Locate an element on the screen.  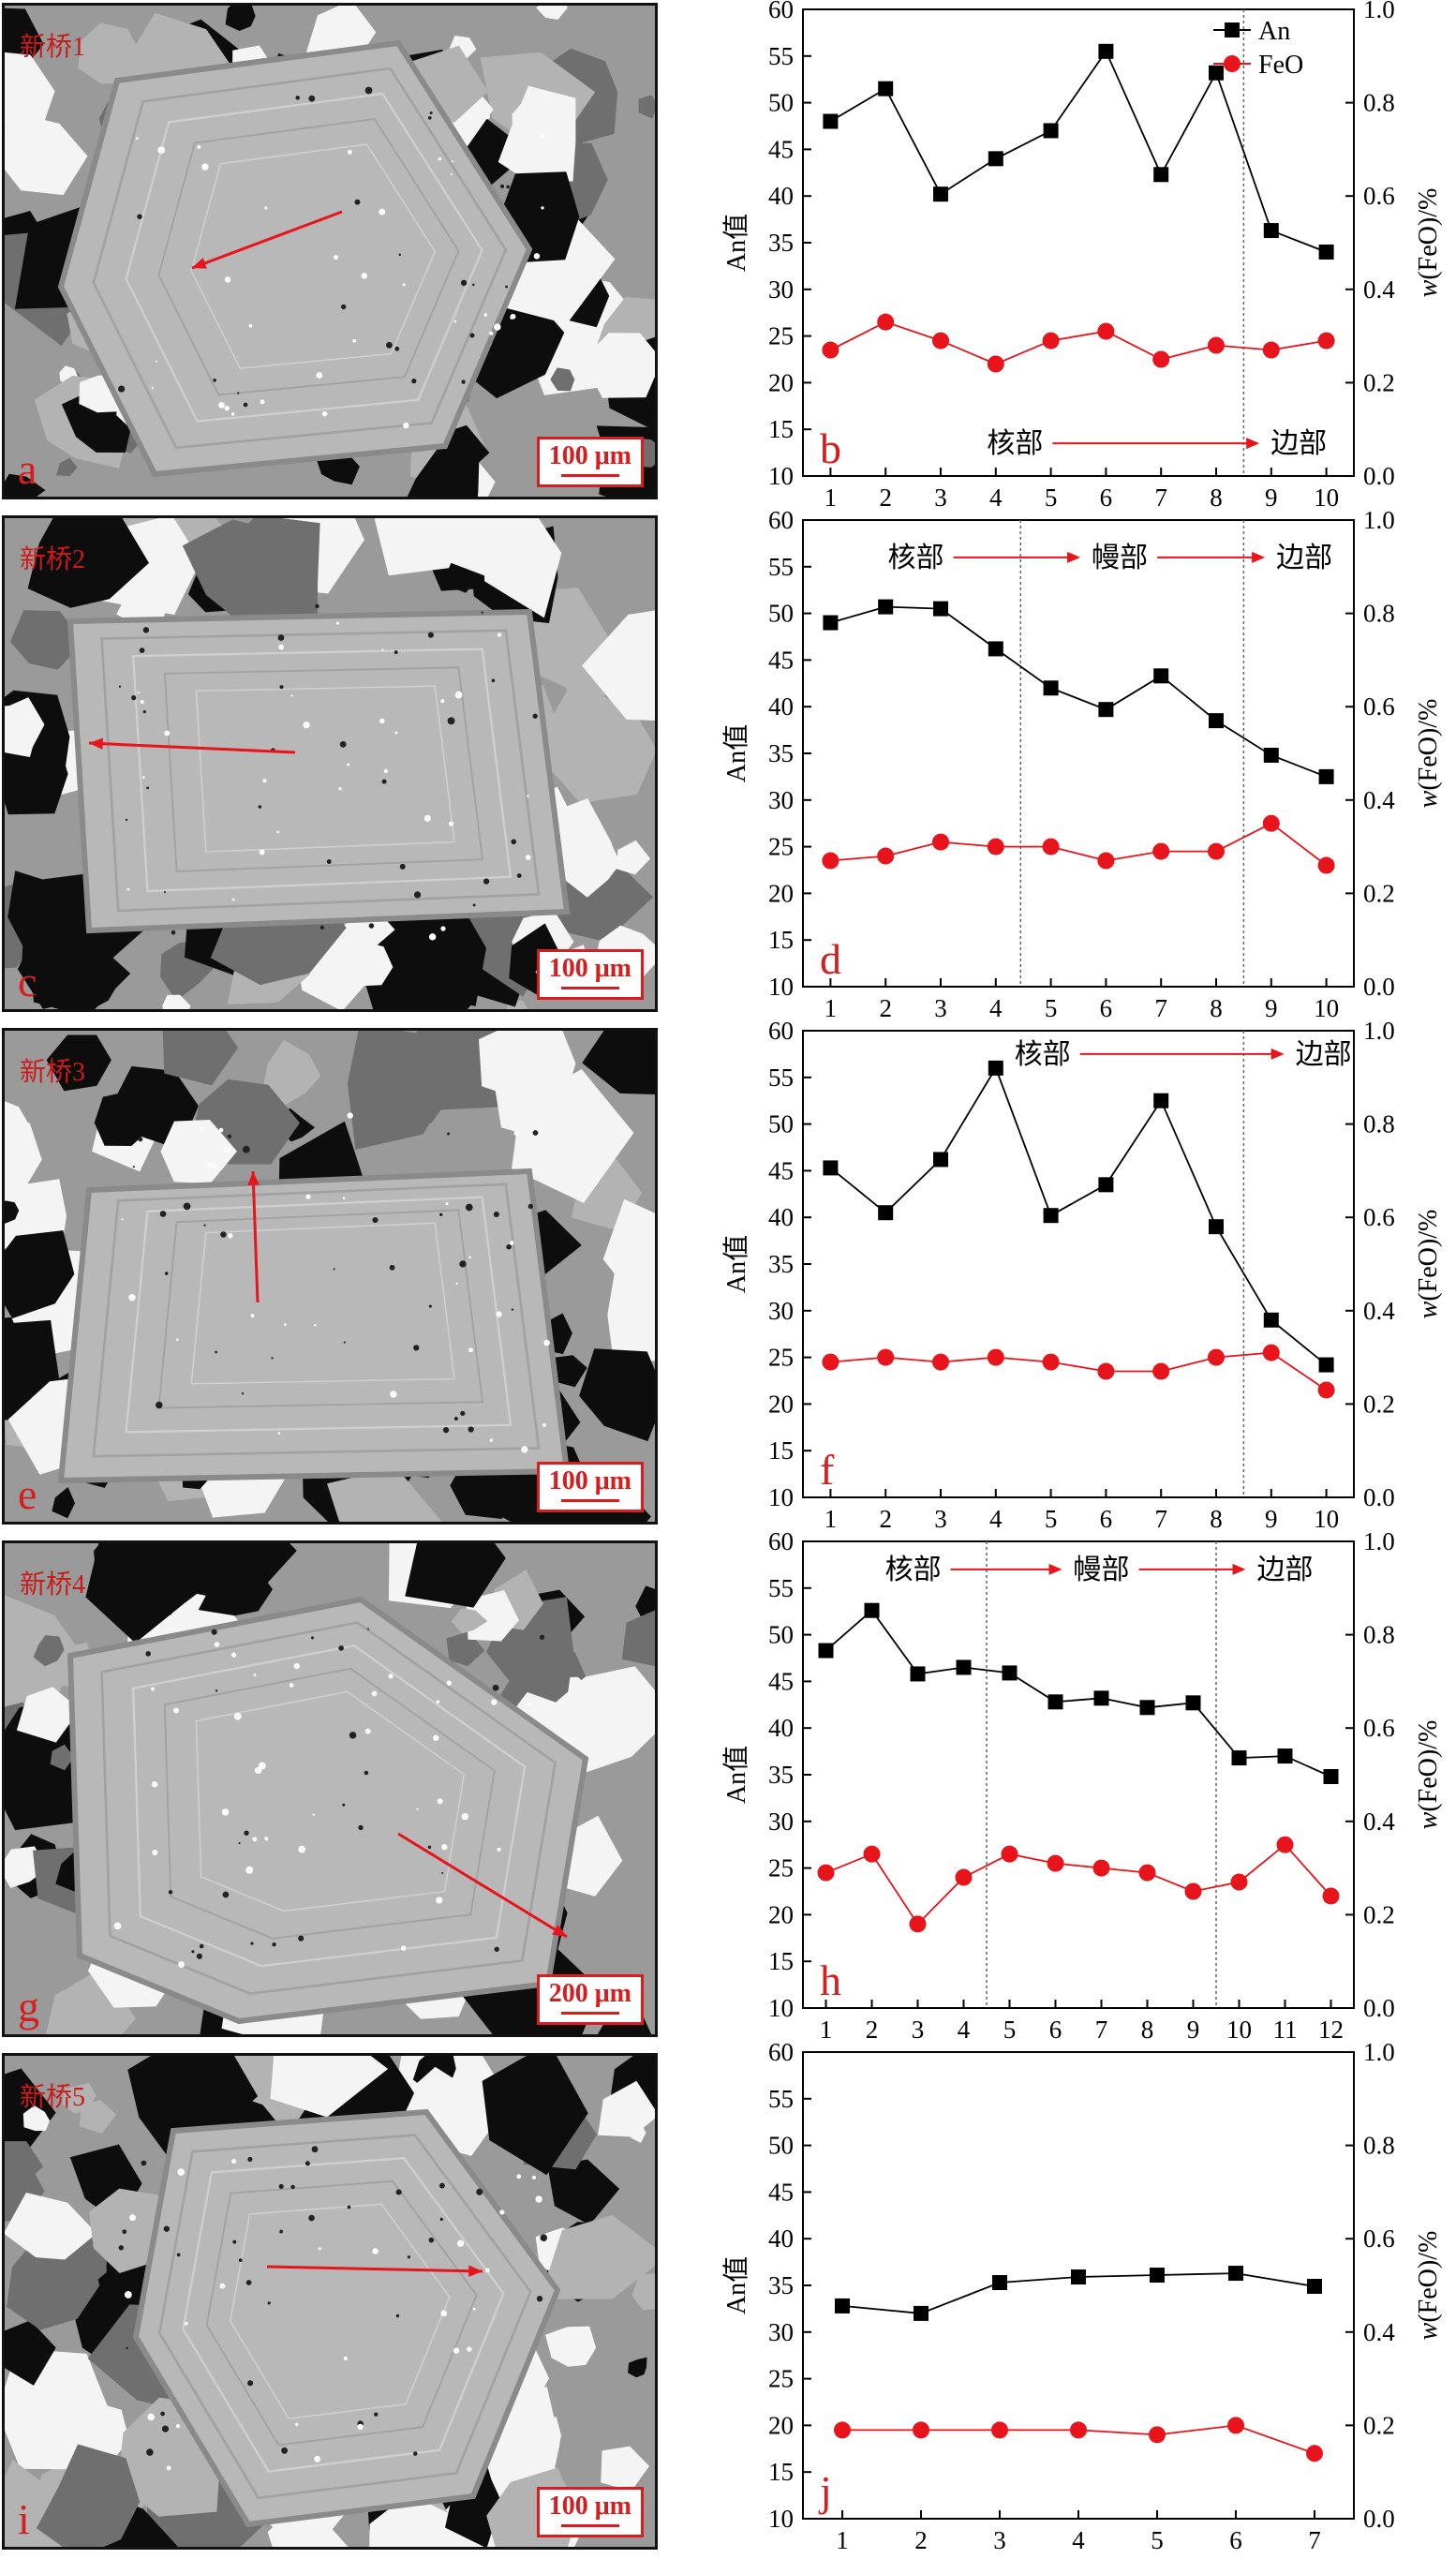
y-left-tick-label: 60 is located at coordinates (781, 11).